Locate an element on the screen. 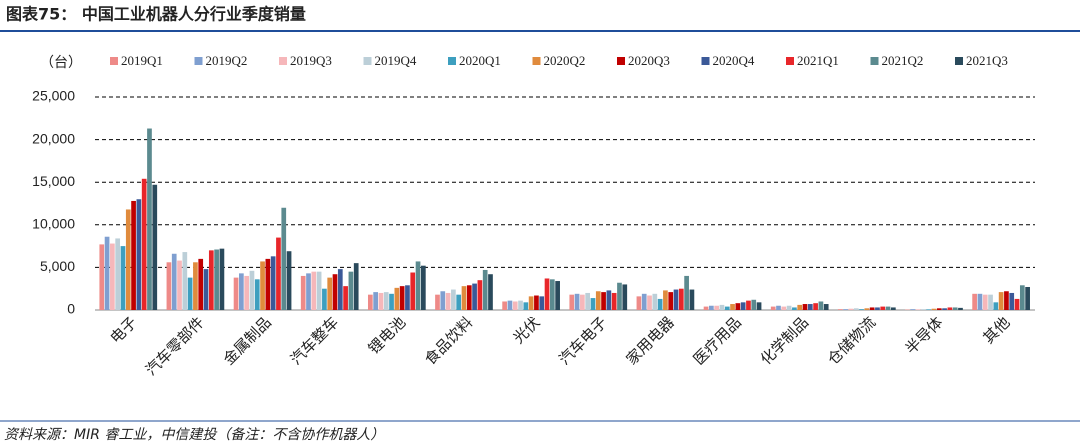 The width and height of the screenshot is (1080, 447). legend-label: 2019Q4 is located at coordinates (396, 60).